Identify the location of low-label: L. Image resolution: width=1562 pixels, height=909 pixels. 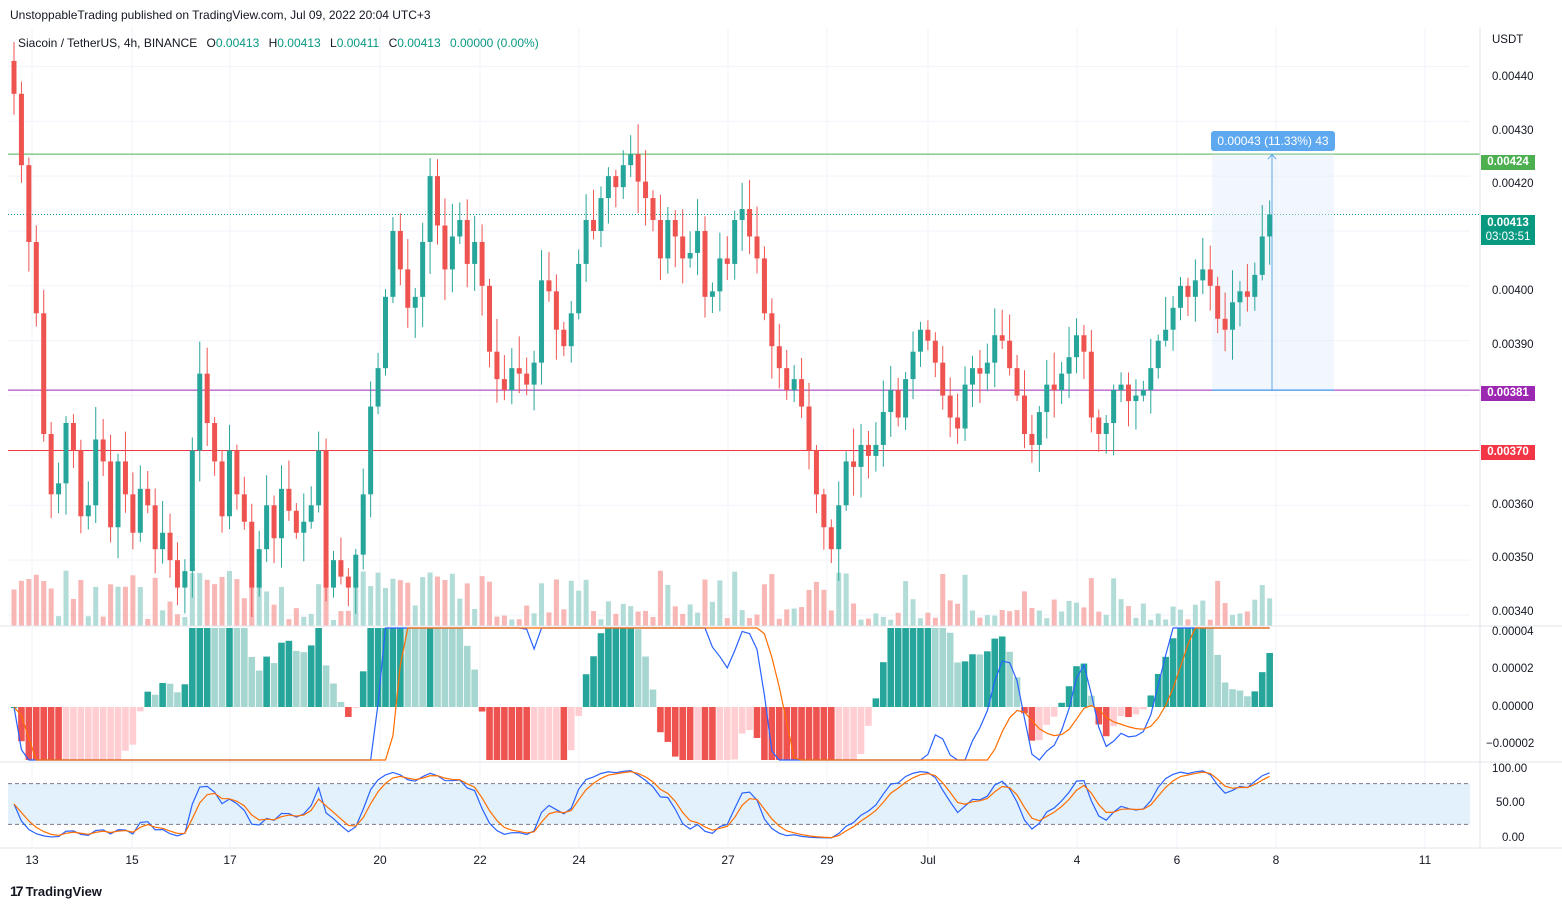
(333, 43).